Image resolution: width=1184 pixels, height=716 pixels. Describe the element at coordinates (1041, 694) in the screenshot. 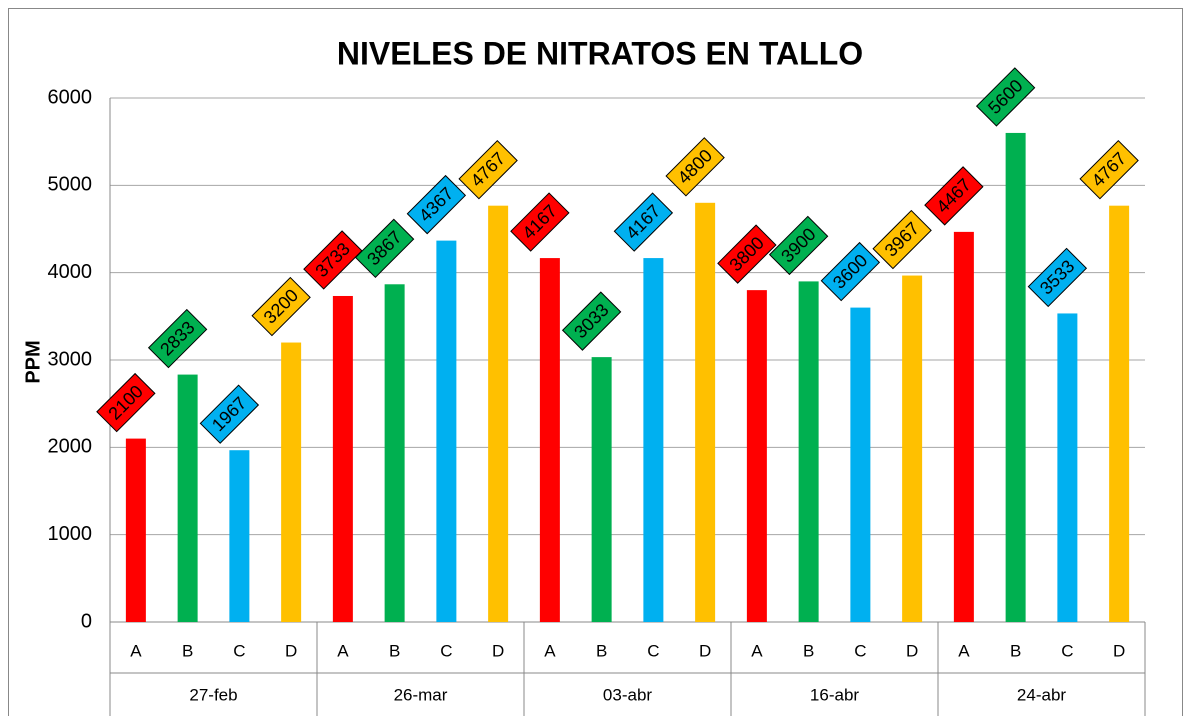

I see `x-group-label: 24-abr` at that location.